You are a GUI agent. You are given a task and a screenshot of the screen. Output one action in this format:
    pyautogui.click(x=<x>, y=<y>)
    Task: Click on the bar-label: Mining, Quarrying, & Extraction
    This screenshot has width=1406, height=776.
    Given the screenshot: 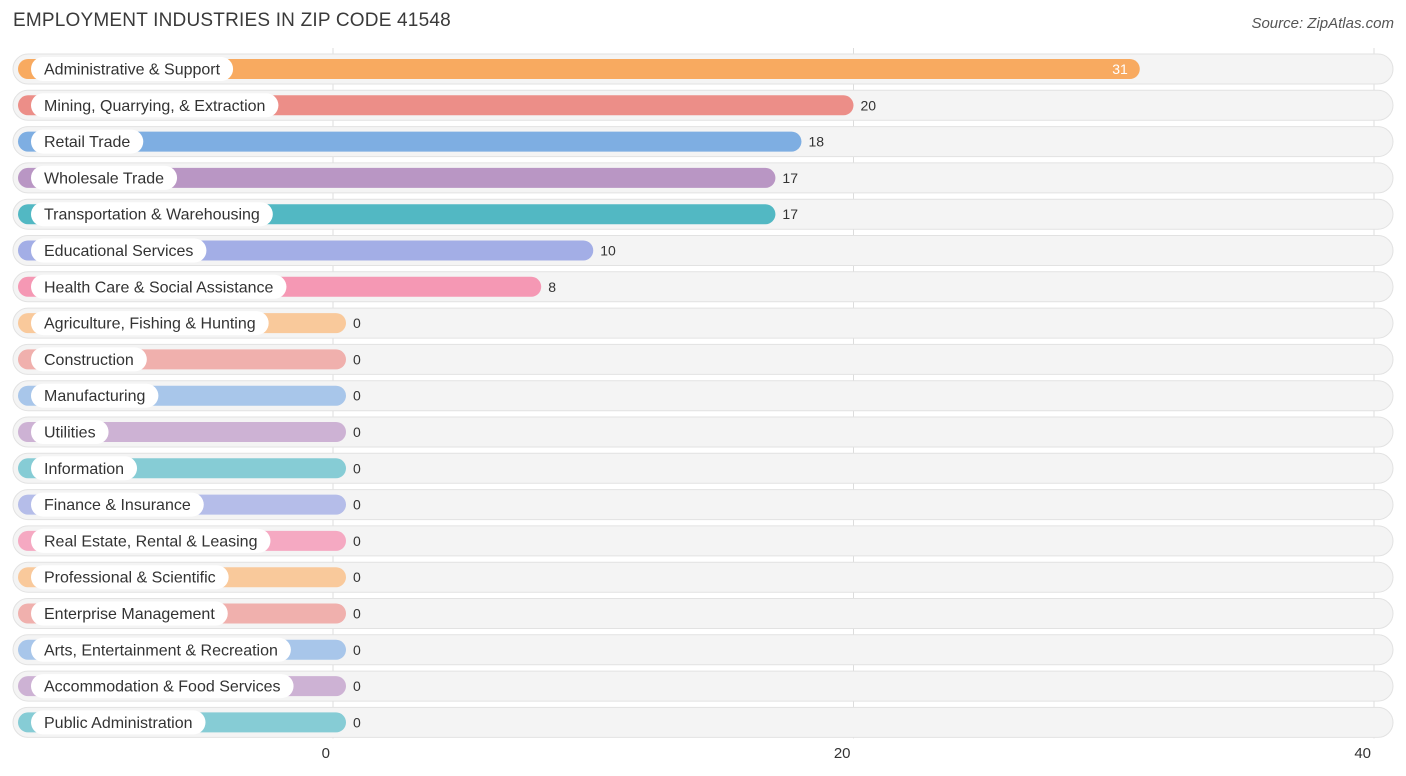 What is the action you would take?
    pyautogui.click(x=154, y=106)
    